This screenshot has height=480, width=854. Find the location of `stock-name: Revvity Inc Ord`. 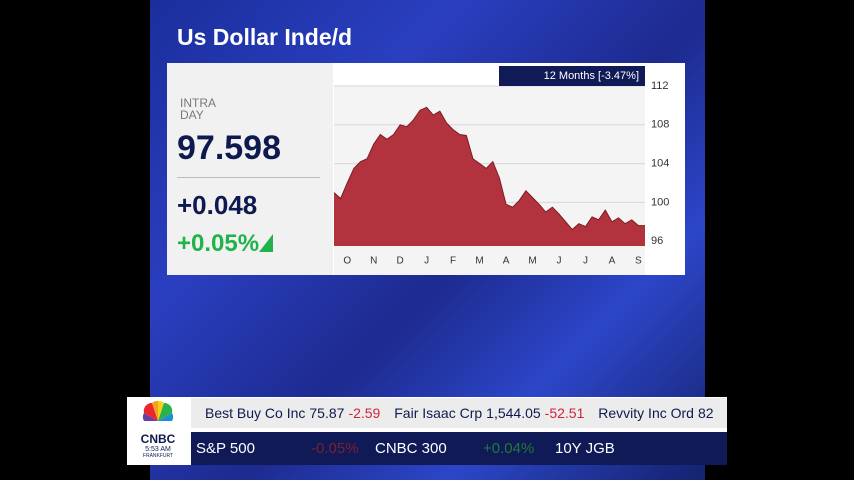

stock-name: Revvity Inc Ord is located at coordinates (646, 413).